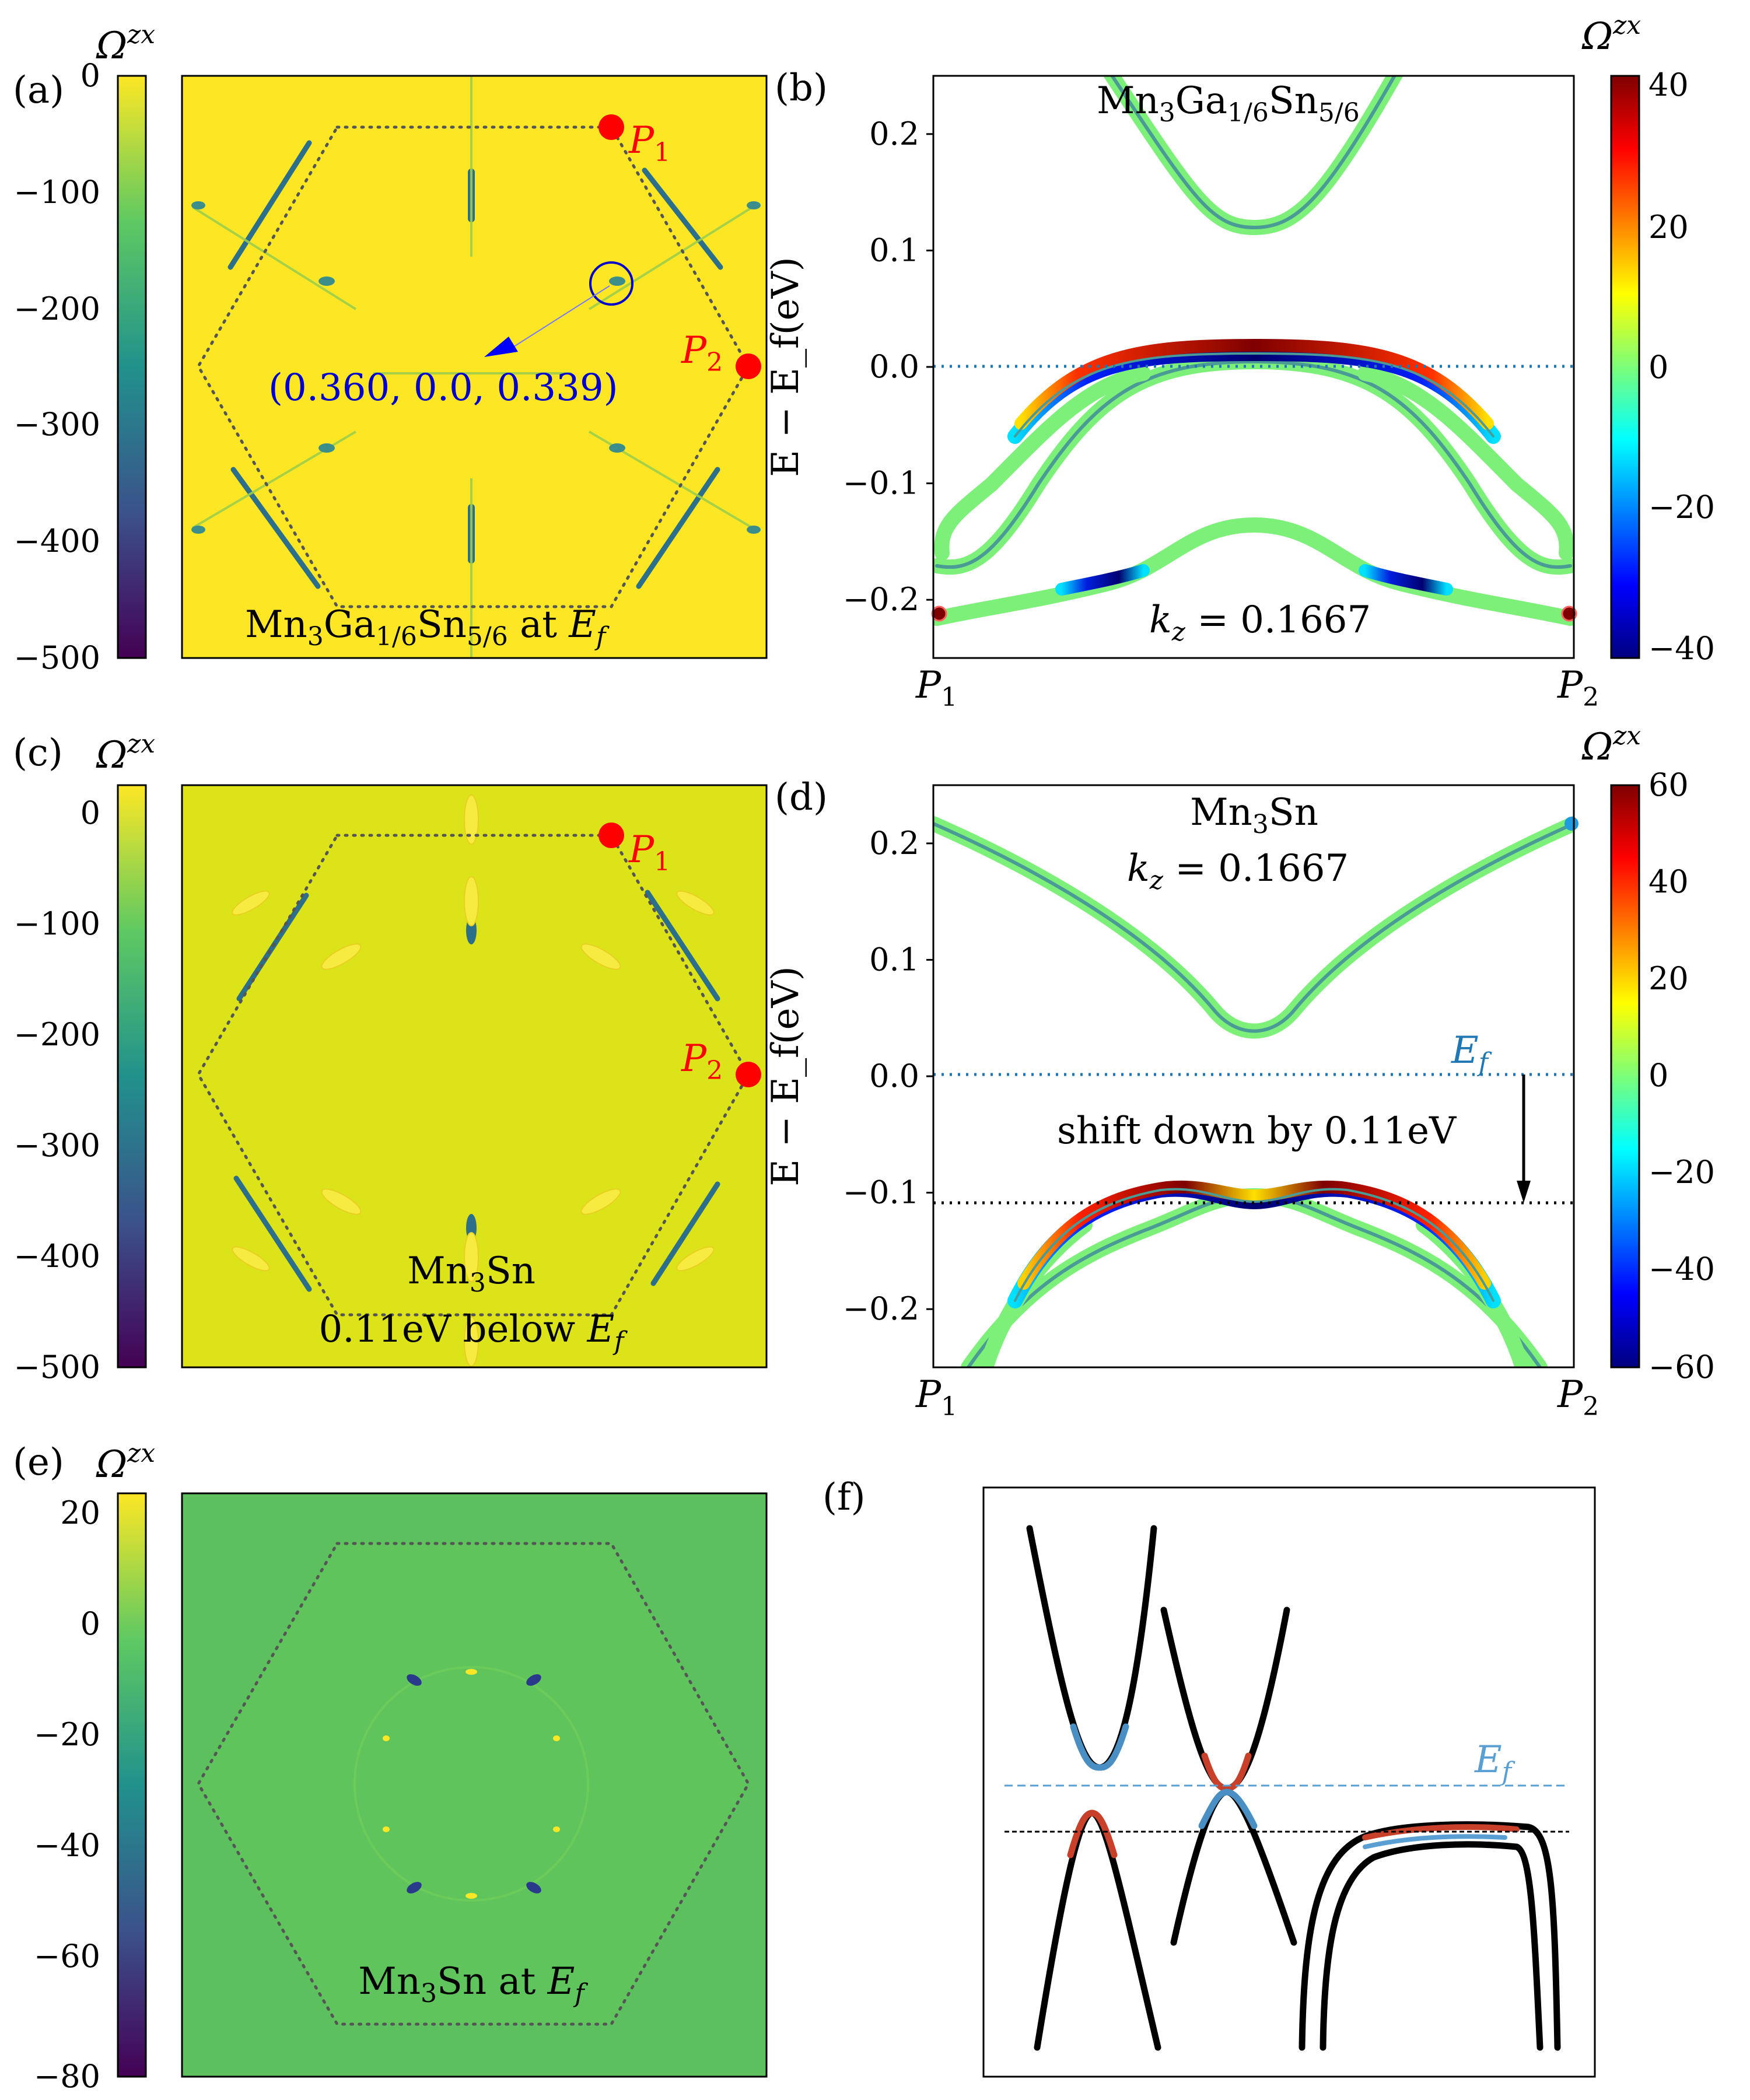 The width and height of the screenshot is (1750, 2100). I want to click on panel-b-title: Mn3Ga1/6Sn5/6, so click(1228, 103).